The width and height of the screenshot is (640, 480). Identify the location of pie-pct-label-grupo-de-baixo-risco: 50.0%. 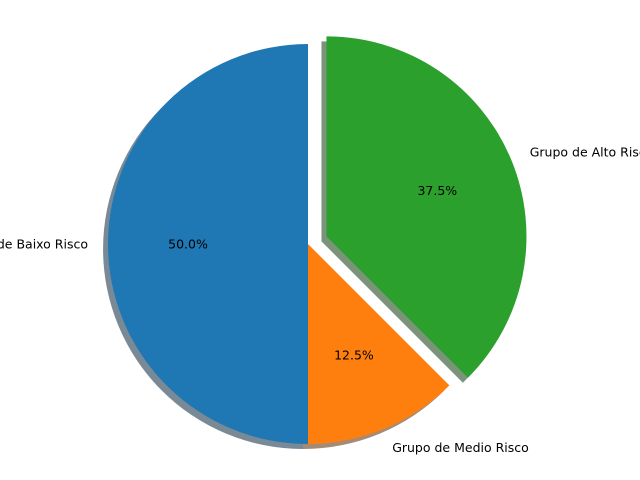
(188, 244).